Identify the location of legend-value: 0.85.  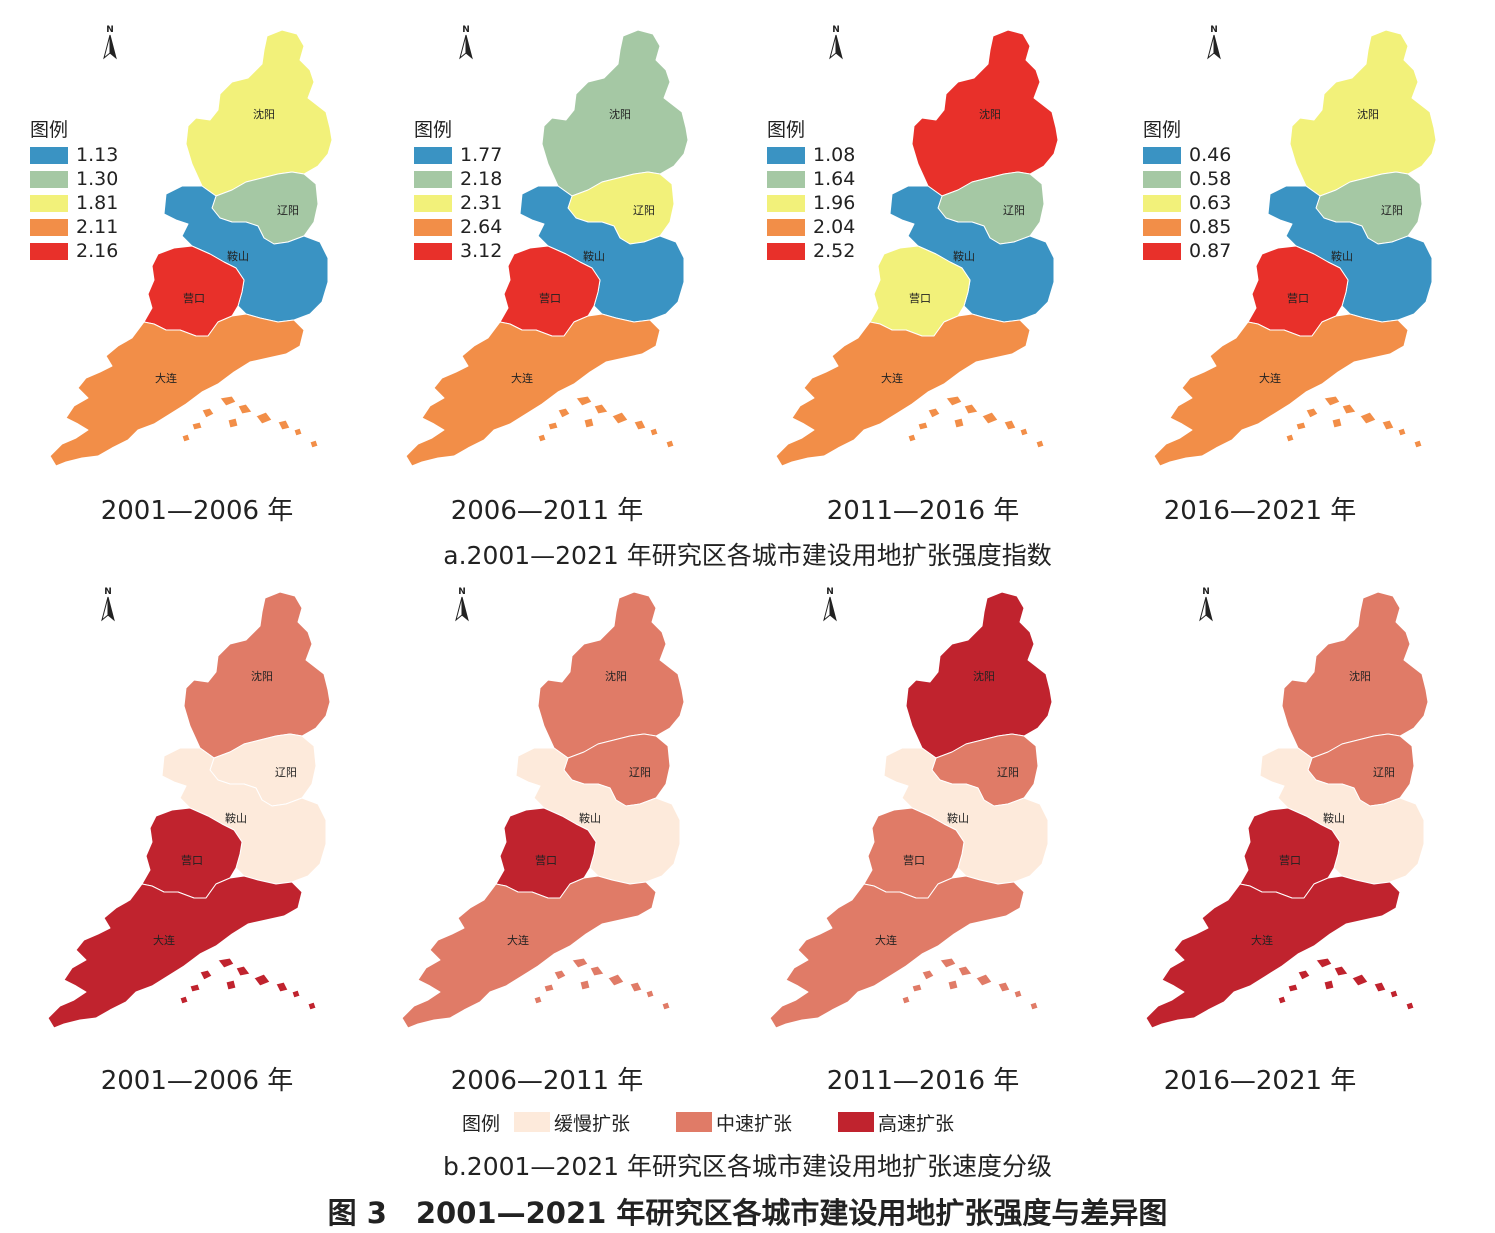
(1210, 227).